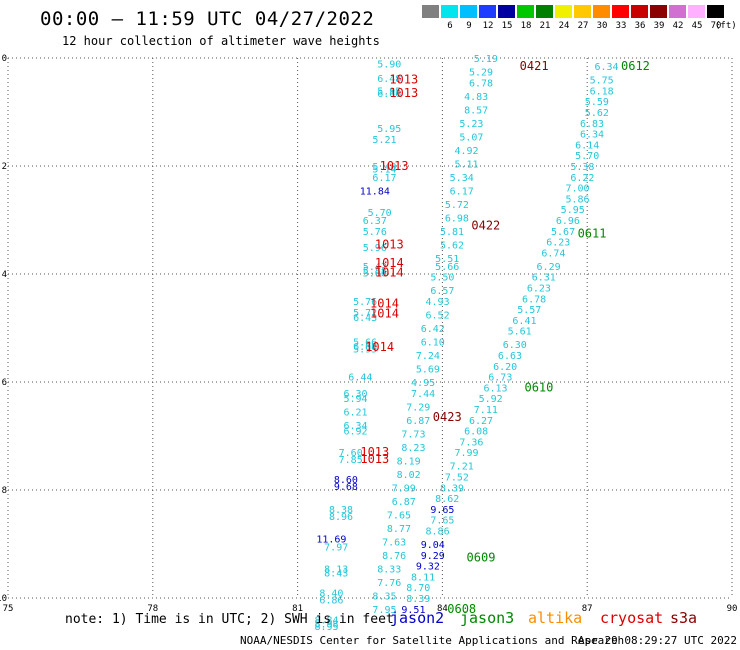 The height and width of the screenshot is (650, 740). Describe the element at coordinates (384, 596) in the screenshot. I see `wave-height-value: 8.35` at that location.